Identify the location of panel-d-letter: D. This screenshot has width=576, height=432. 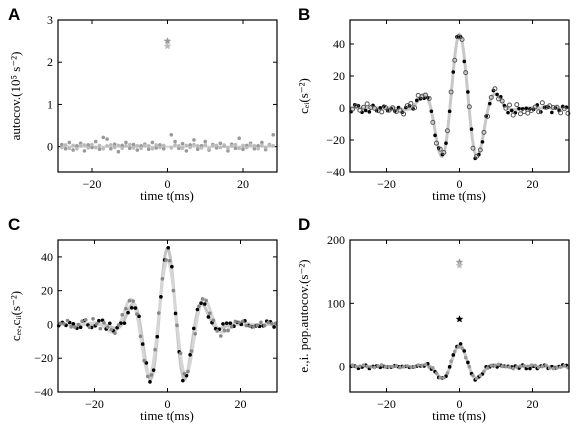
(304, 224).